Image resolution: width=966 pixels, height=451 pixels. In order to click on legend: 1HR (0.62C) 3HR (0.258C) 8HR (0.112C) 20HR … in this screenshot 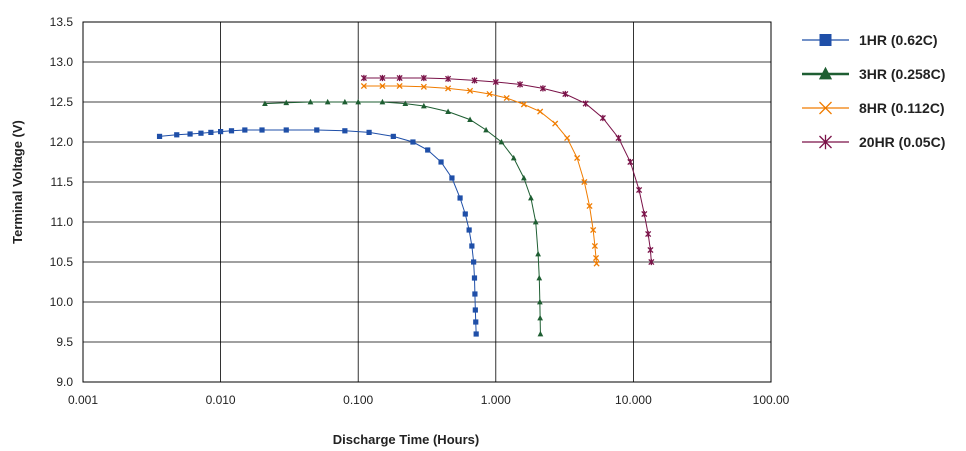, I will do `click(873, 91)`.